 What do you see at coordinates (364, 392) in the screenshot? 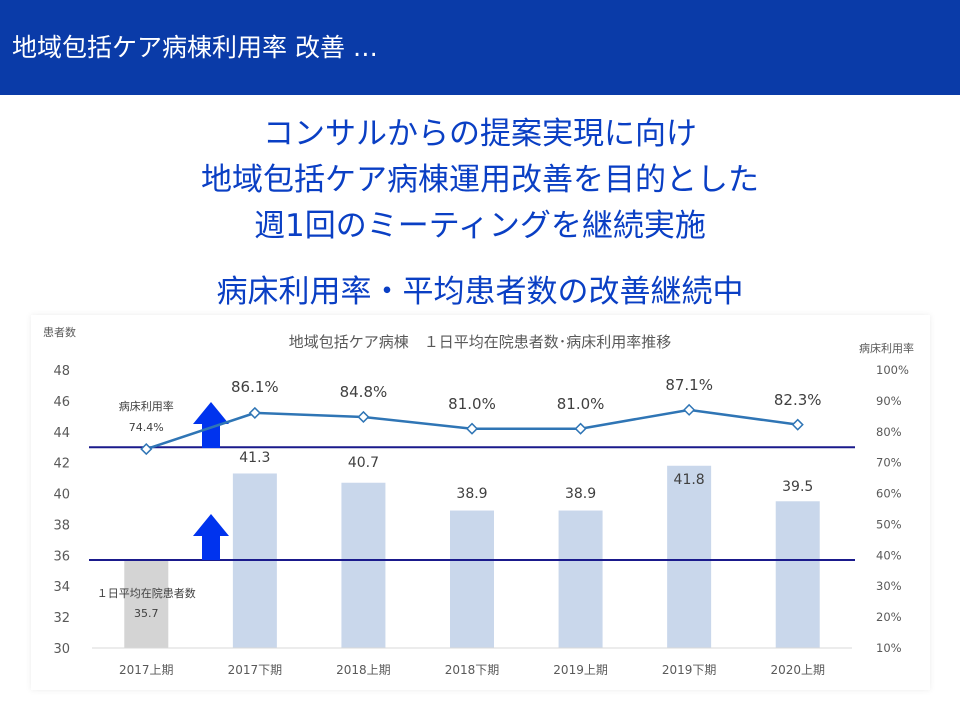
I see `line-value-label: 84.8%` at bounding box center [364, 392].